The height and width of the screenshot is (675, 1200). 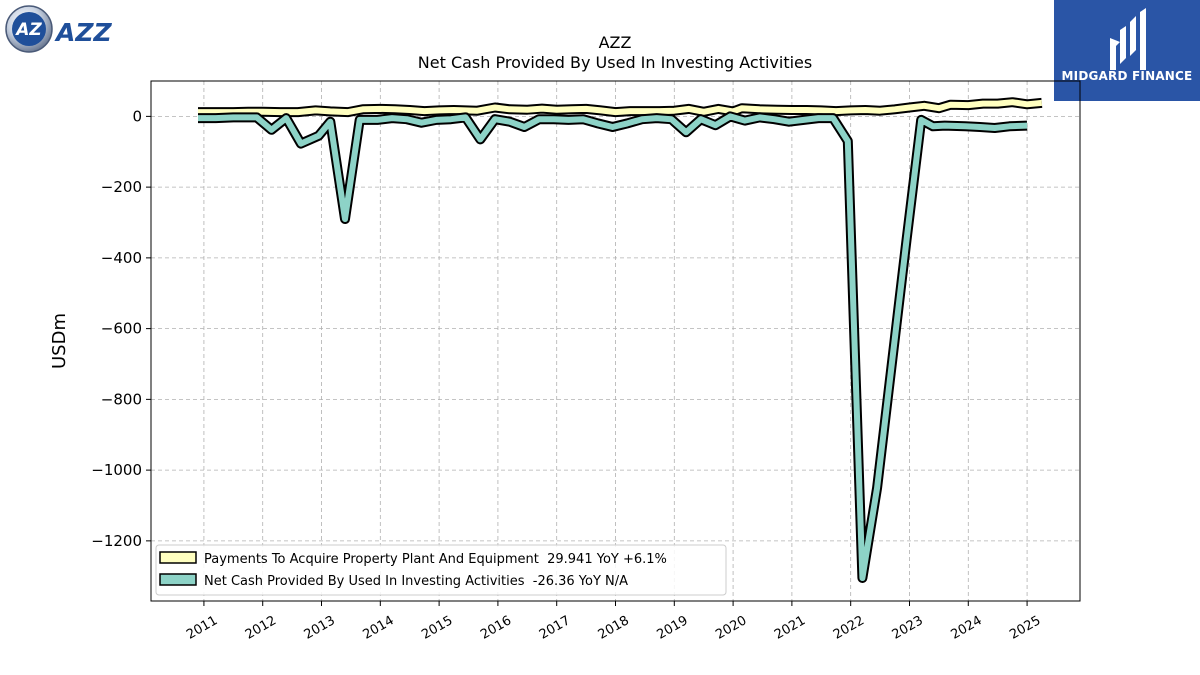 I want to click on y-tick-label: 0, so click(x=137, y=116).